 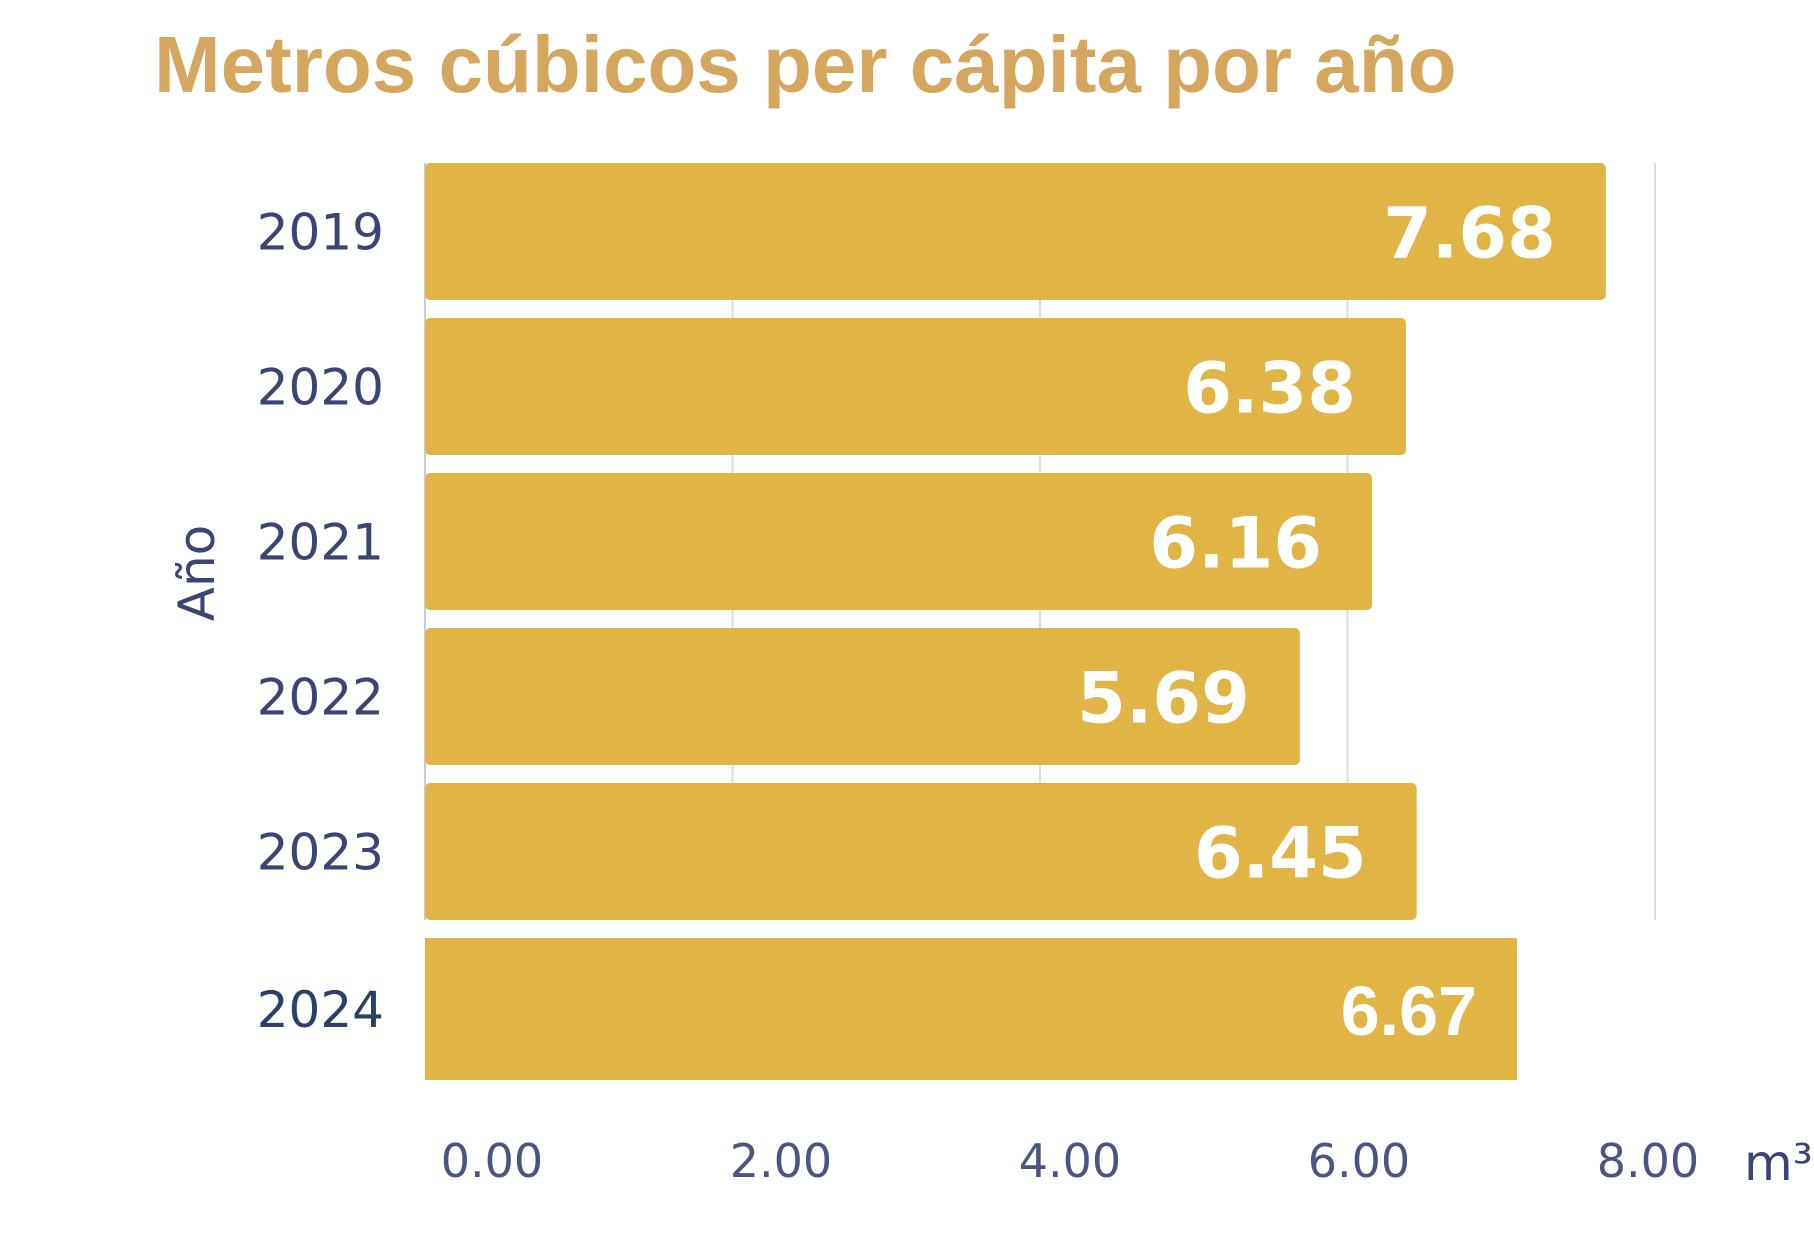 I want to click on bar-2023, so click(x=921, y=851).